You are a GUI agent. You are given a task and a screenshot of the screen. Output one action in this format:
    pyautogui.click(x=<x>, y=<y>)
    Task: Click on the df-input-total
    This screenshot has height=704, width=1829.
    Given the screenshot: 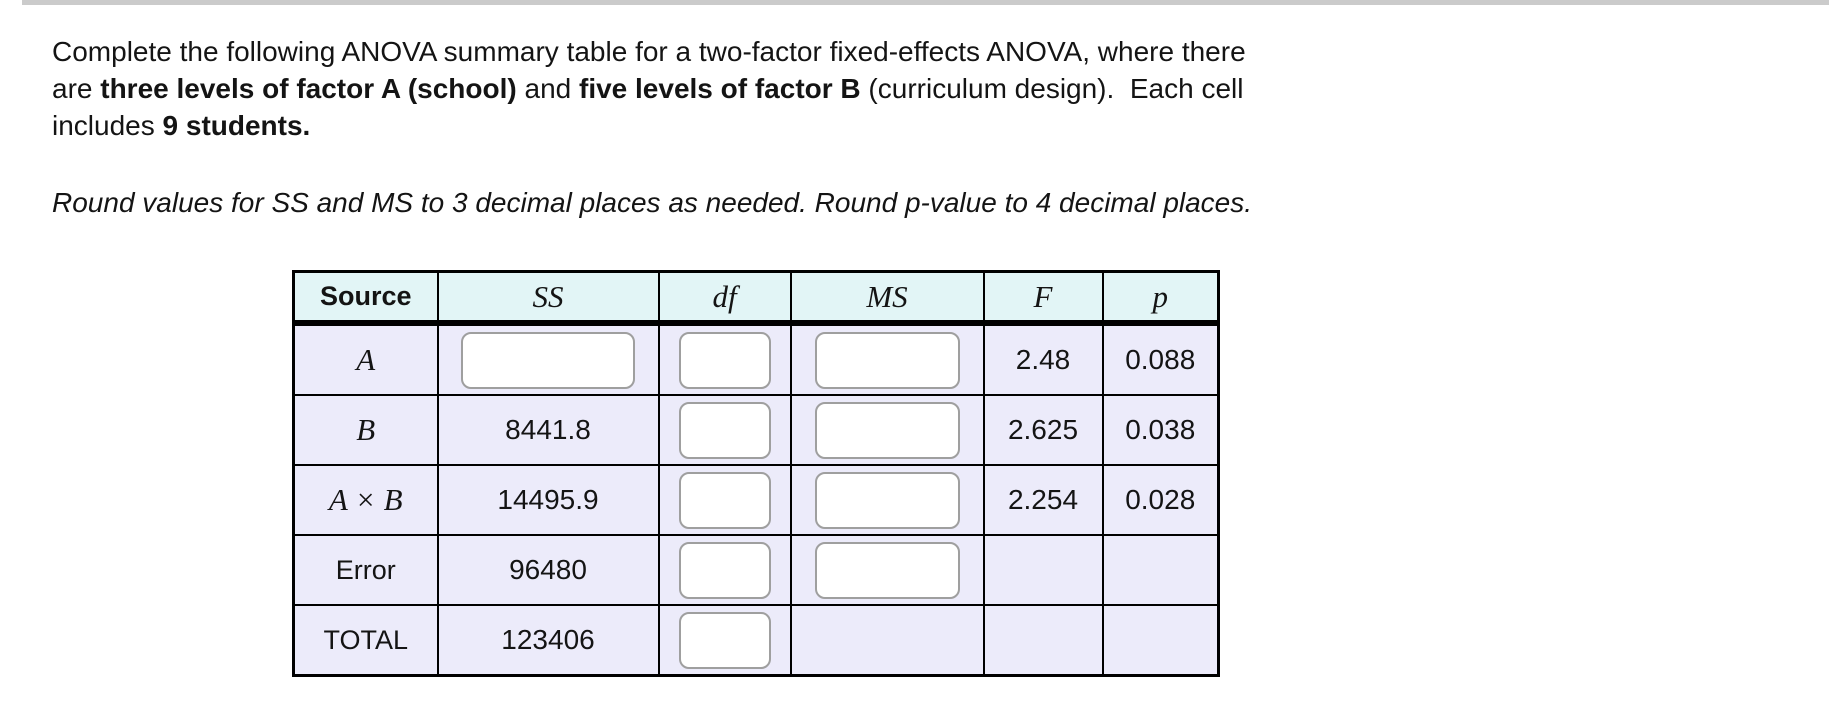 What is the action you would take?
    pyautogui.click(x=724, y=640)
    